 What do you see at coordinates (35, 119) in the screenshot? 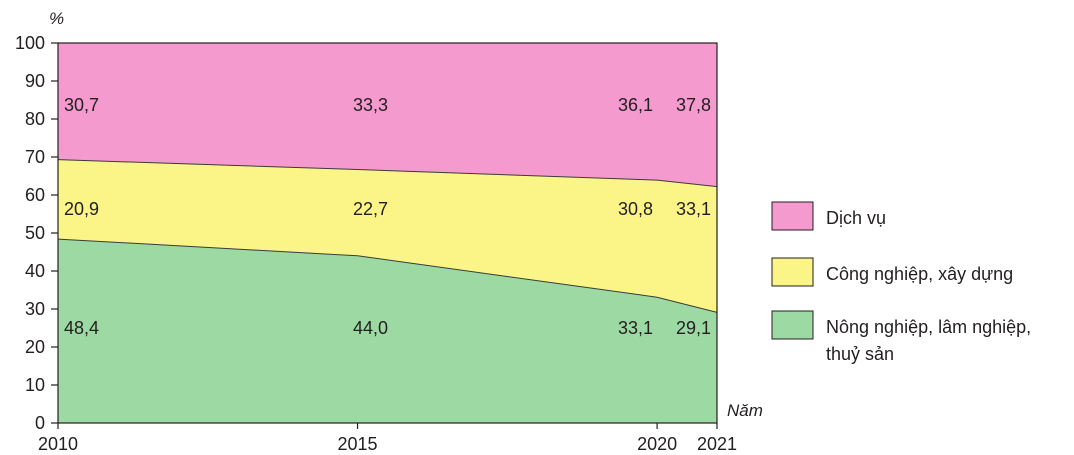
I see `y-tick-label: 80` at bounding box center [35, 119].